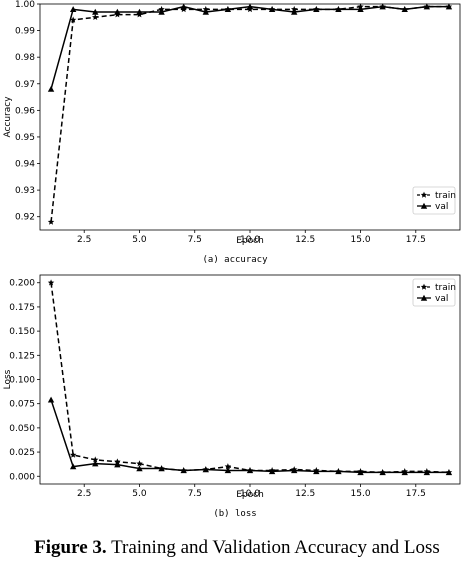 The height and width of the screenshot is (561, 474). Describe the element at coordinates (22, 308) in the screenshot. I see `y-tick-label: 0.175` at that location.